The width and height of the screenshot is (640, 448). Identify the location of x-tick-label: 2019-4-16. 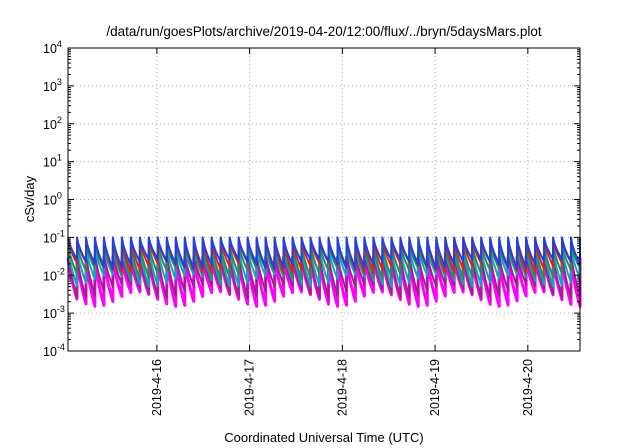
(157, 387).